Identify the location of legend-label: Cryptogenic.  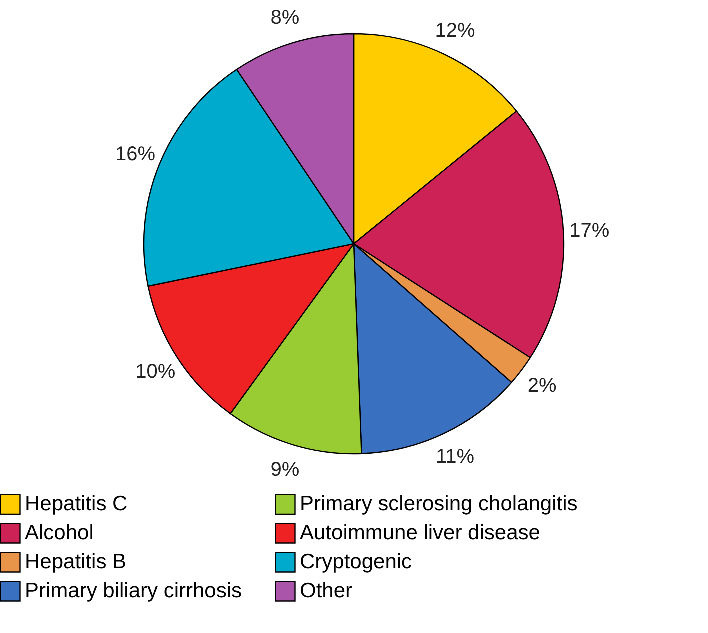
(356, 562).